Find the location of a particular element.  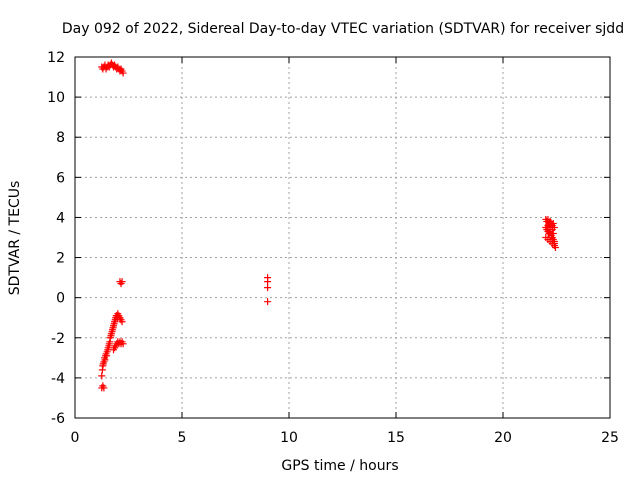

x-tick-label: 10 is located at coordinates (289, 438).